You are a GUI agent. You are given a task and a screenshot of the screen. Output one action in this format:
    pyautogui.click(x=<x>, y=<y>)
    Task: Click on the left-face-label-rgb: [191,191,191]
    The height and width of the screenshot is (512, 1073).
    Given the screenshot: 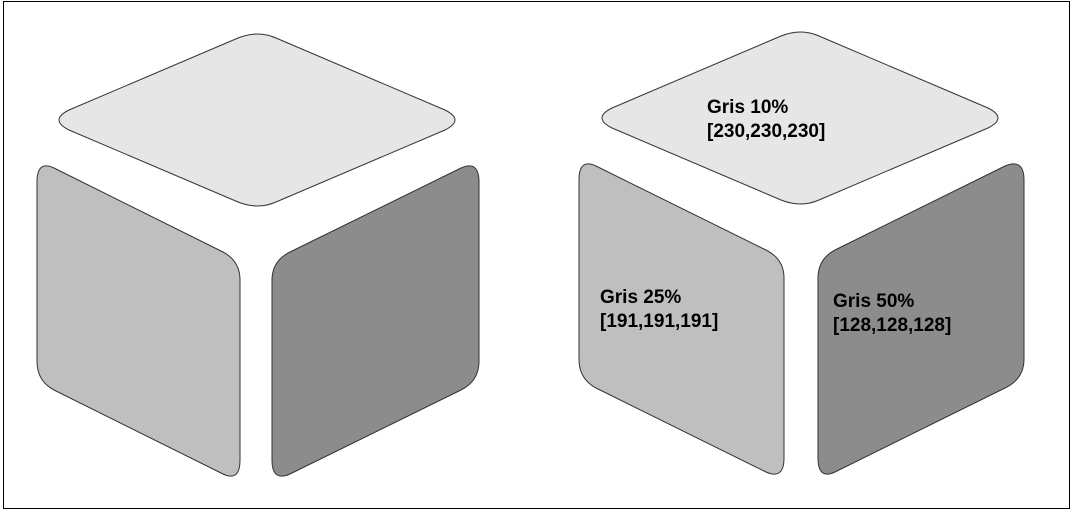 What is the action you would take?
    pyautogui.click(x=659, y=321)
    